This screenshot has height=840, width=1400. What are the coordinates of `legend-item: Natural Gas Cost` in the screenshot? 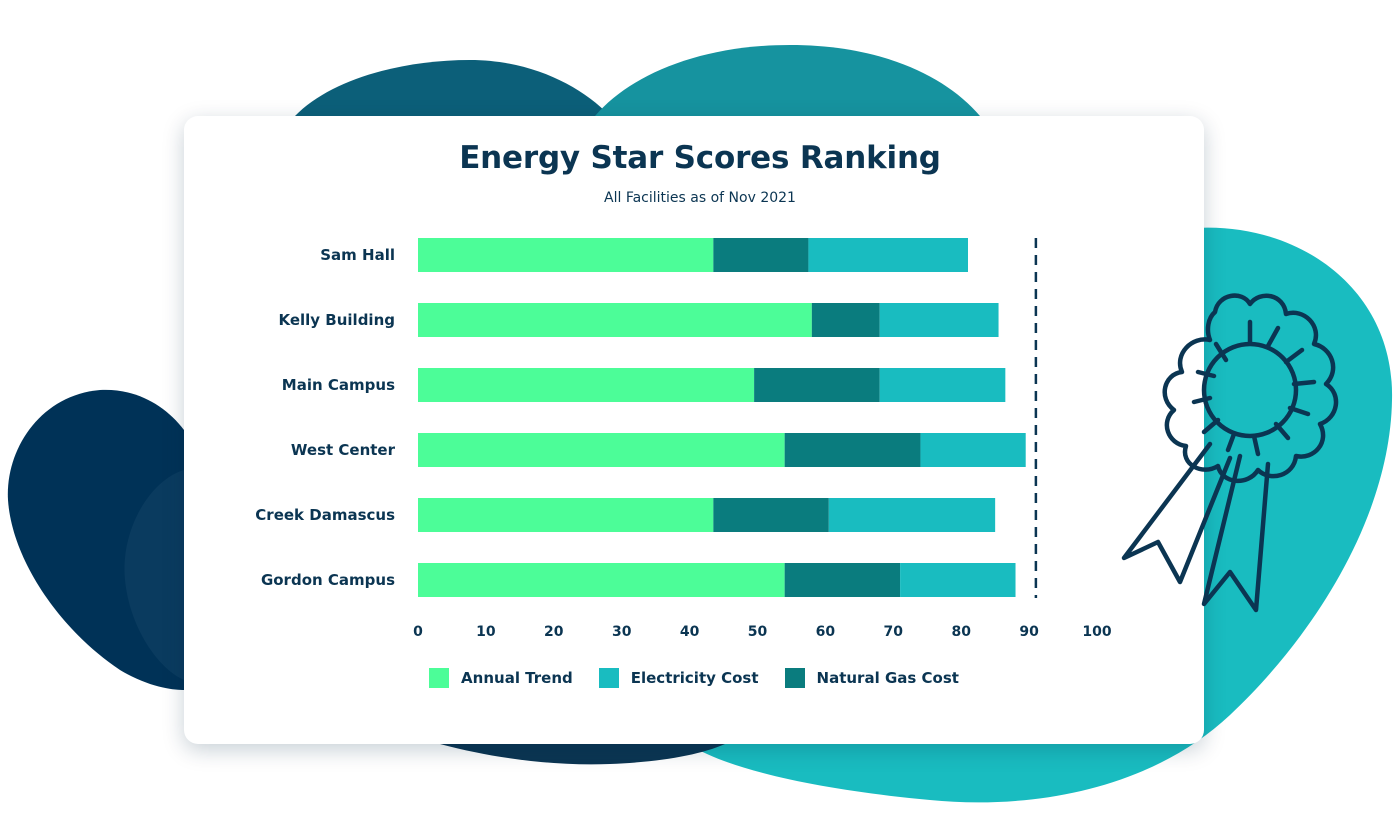 It's located at (871, 678).